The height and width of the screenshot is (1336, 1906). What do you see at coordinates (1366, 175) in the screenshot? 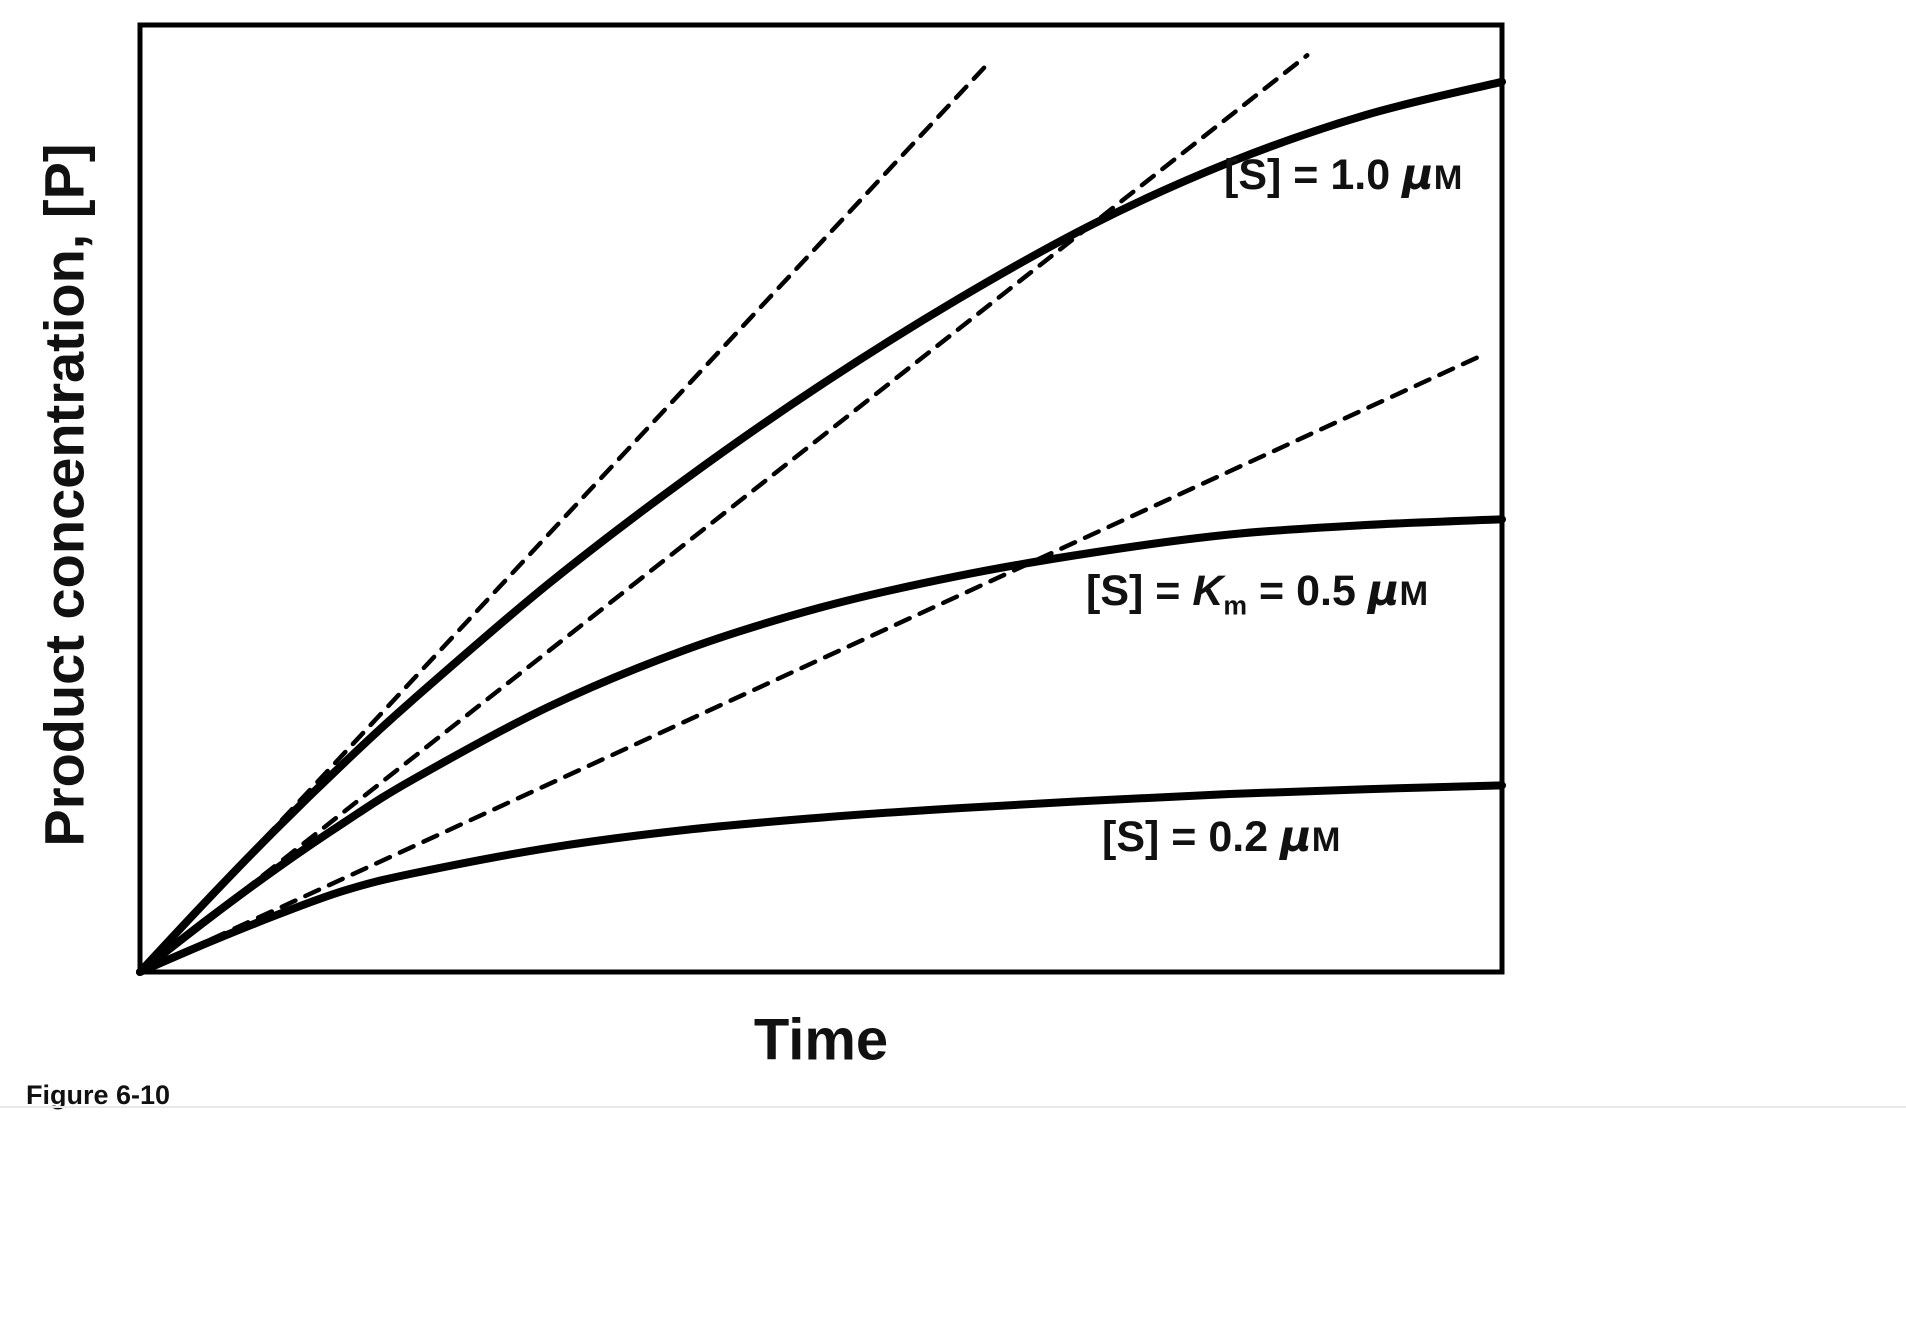
I see `label-part-value: 1.0` at bounding box center [1366, 175].